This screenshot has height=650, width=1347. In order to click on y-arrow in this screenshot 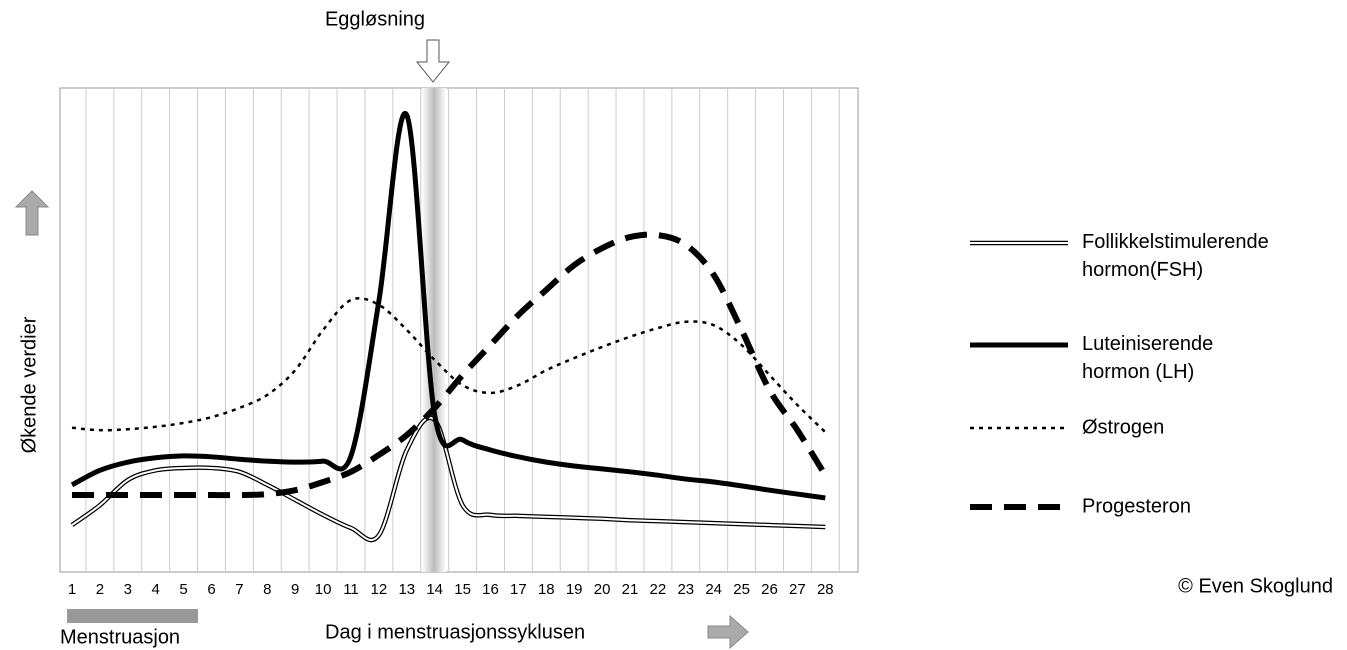, I will do `click(32, 213)`.